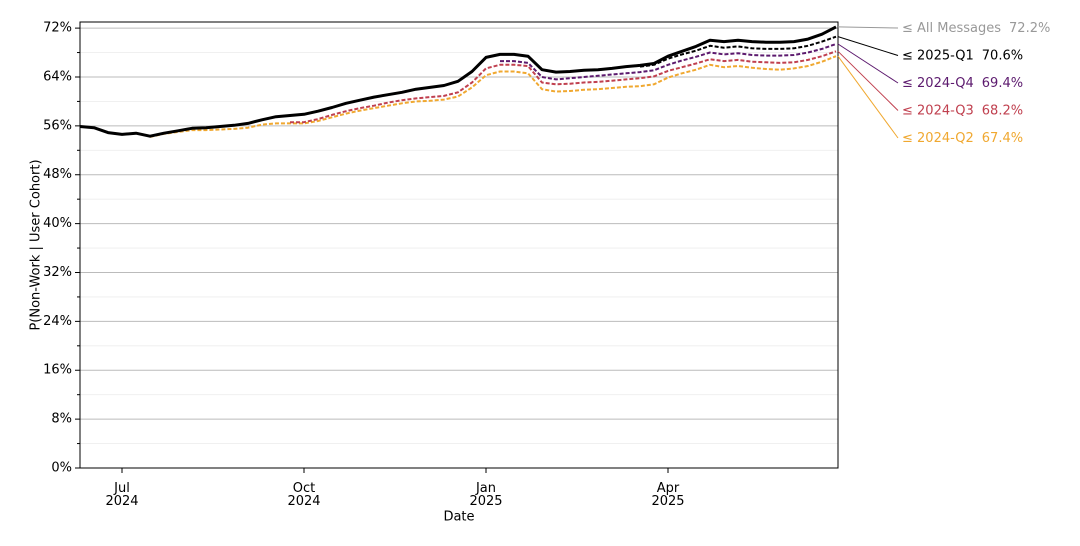 The height and width of the screenshot is (546, 1080). Describe the element at coordinates (938, 110) in the screenshot. I see `legend-entry: ≤ 2024-Q3` at that location.